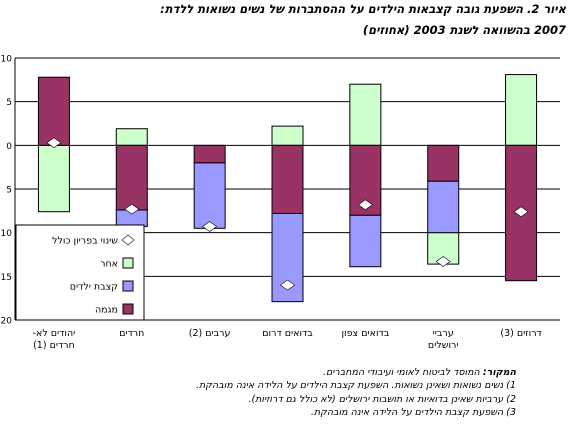 The image size is (572, 424). I want to click on x-tick-label: בדואים צפון, so click(365, 333).